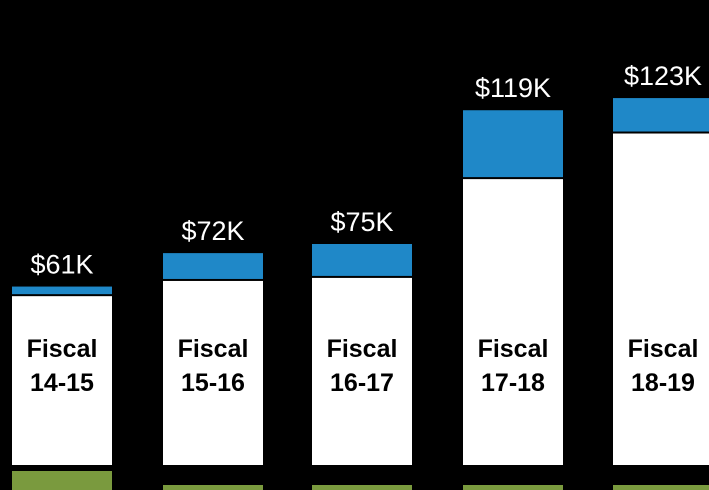 This screenshot has width=709, height=490. What do you see at coordinates (513, 88) in the screenshot?
I see `bar-value-label: $119K` at bounding box center [513, 88].